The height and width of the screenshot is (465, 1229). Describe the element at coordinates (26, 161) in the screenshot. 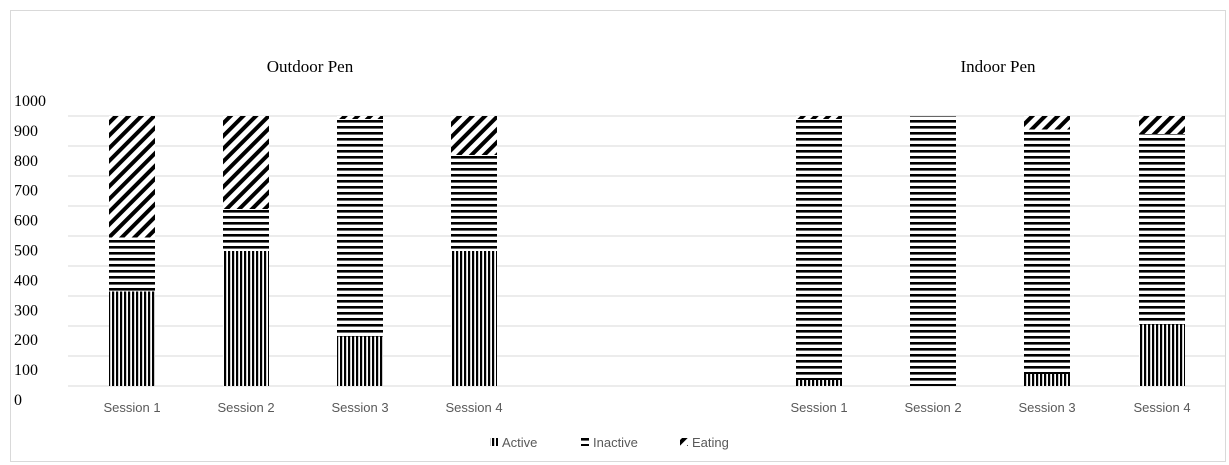

I see `y-tick-label: 800` at that location.